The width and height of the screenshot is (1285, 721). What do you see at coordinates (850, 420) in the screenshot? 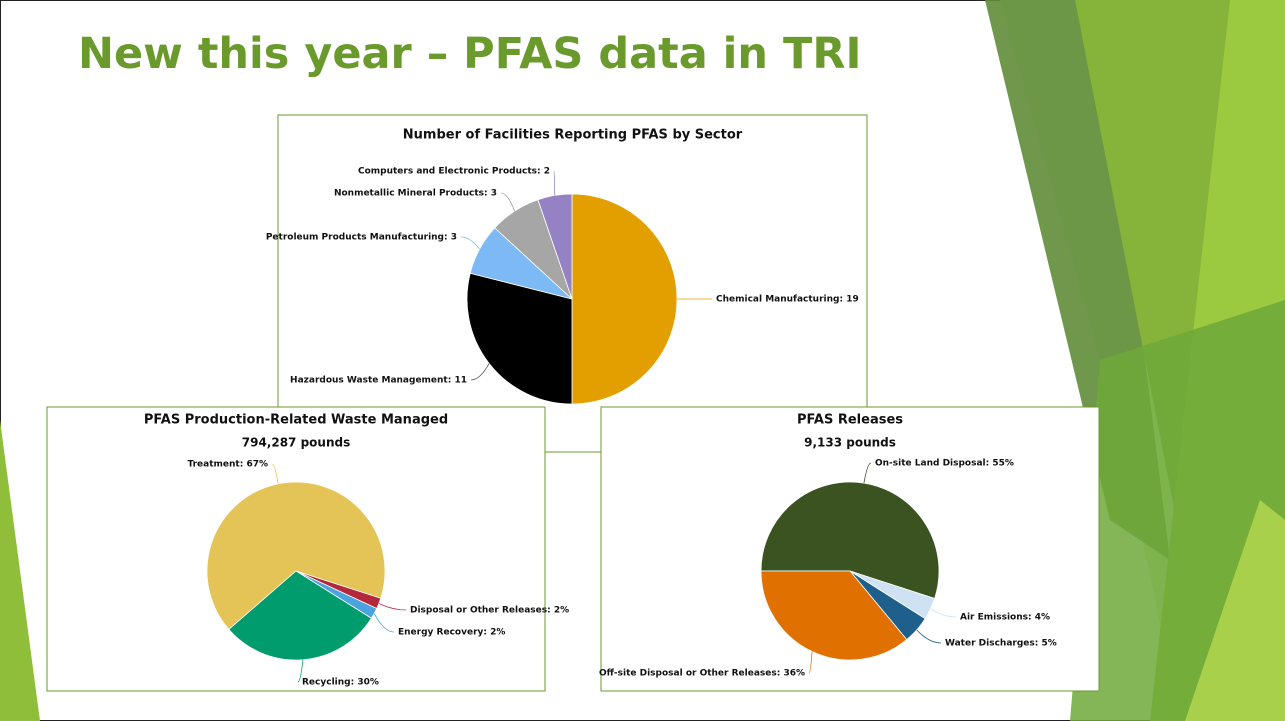
I see `chart-title: PFAS Releases` at bounding box center [850, 420].